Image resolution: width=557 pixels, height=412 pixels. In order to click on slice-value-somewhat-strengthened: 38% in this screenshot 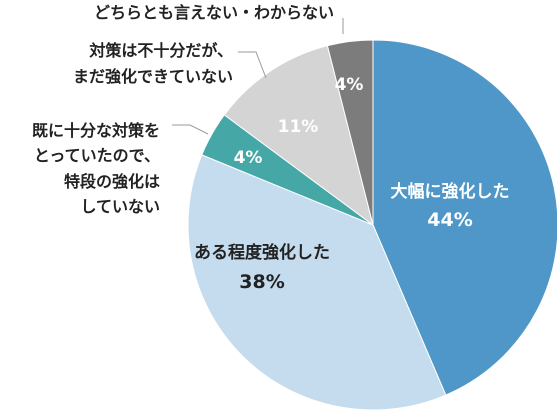, I will do `click(261, 282)`.